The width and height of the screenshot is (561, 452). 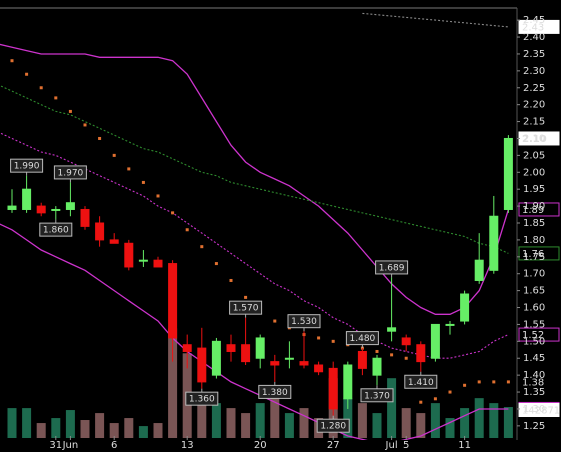 I want to click on last-value-label: 1.38, so click(x=533, y=382).